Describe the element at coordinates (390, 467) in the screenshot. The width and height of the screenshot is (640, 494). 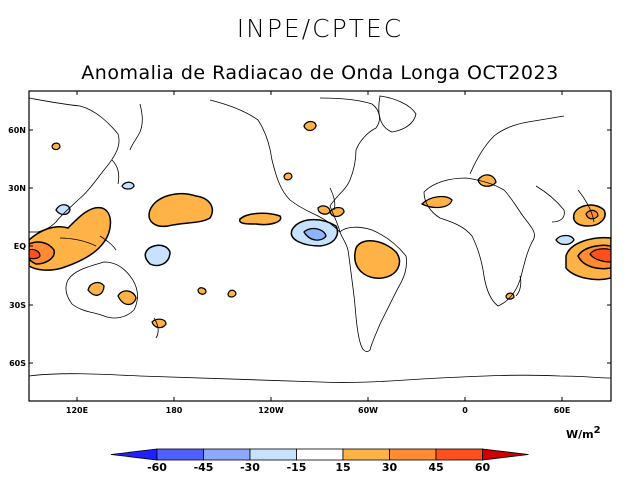
I see `colorbar-tick-label: 30` at that location.